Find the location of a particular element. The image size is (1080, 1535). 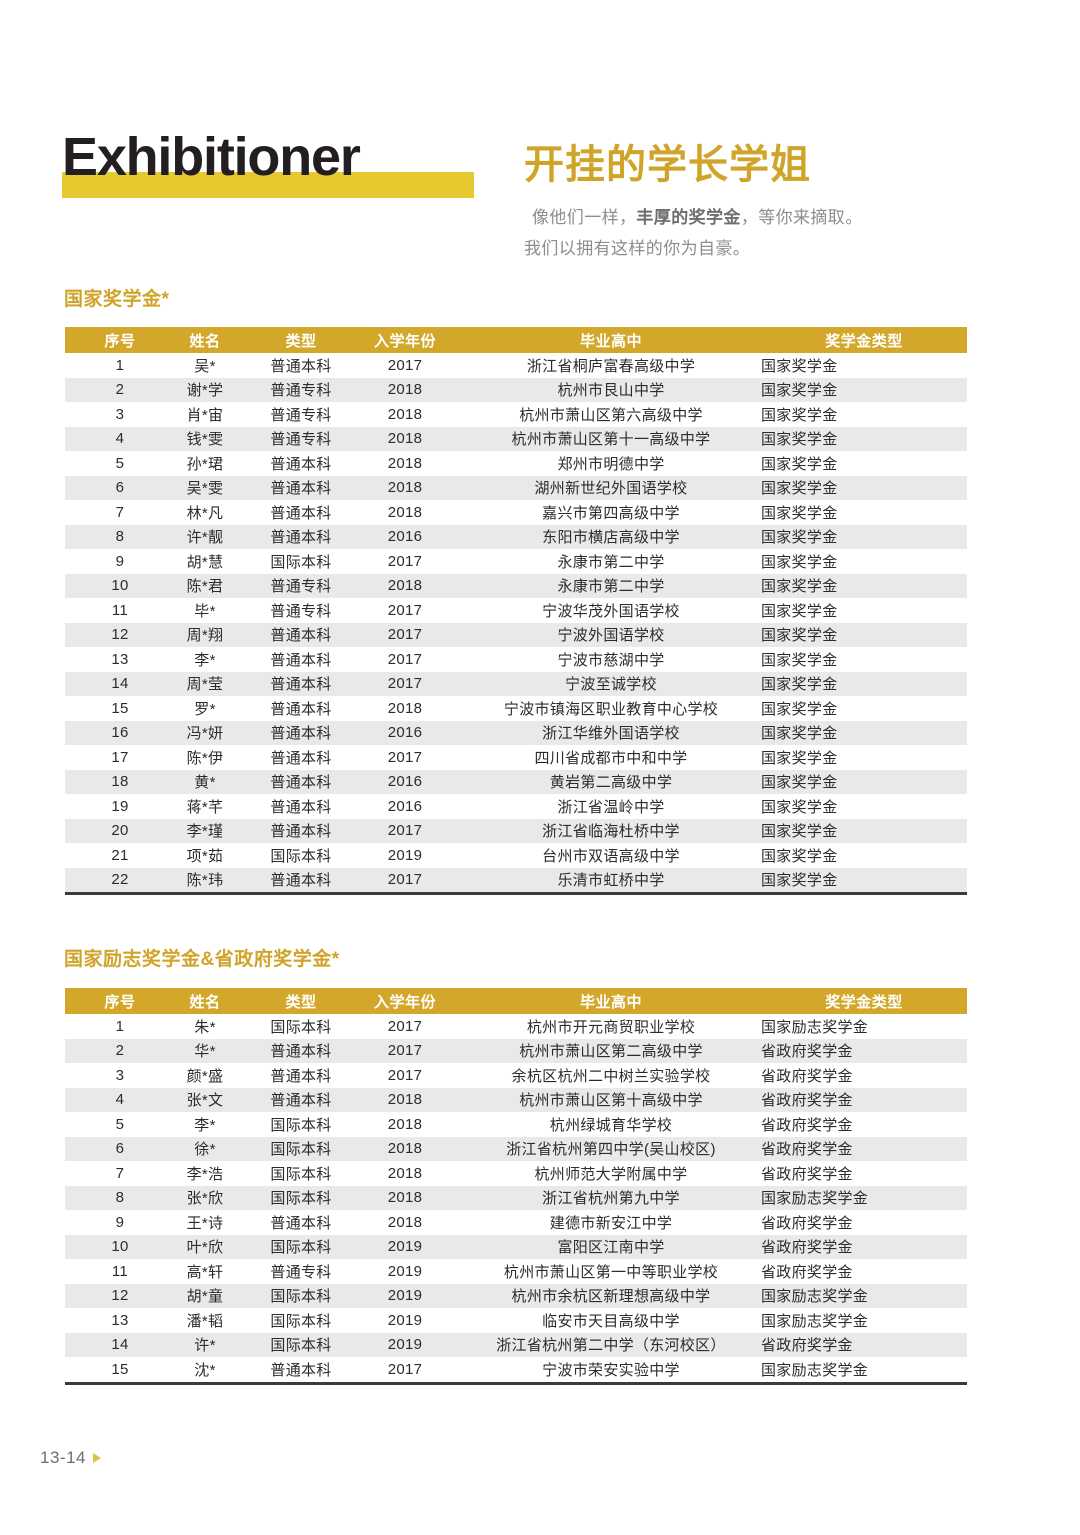

cell-index: 21 is located at coordinates (120, 855).